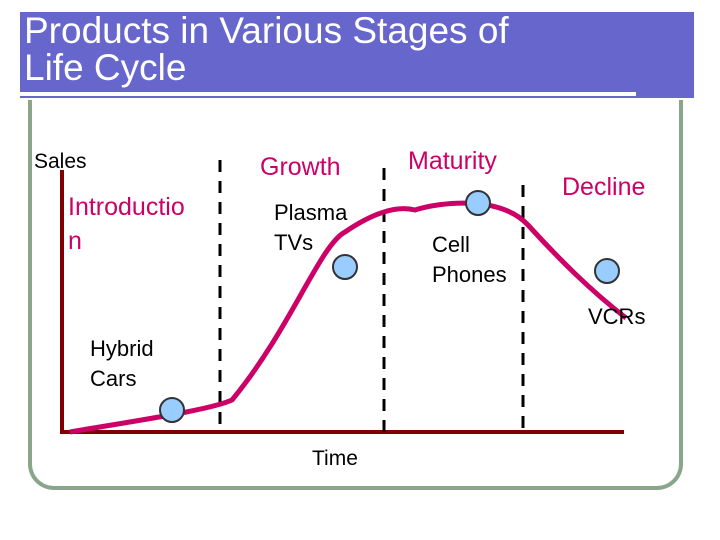  What do you see at coordinates (172, 410) in the screenshot?
I see `marker-hybrid-cars` at bounding box center [172, 410].